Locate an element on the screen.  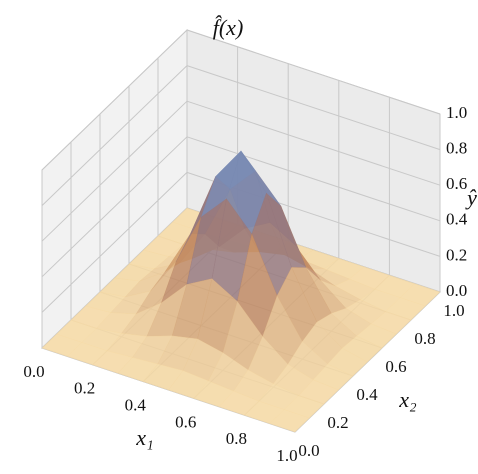
x-tick-label: 1.0 is located at coordinates (286, 455).